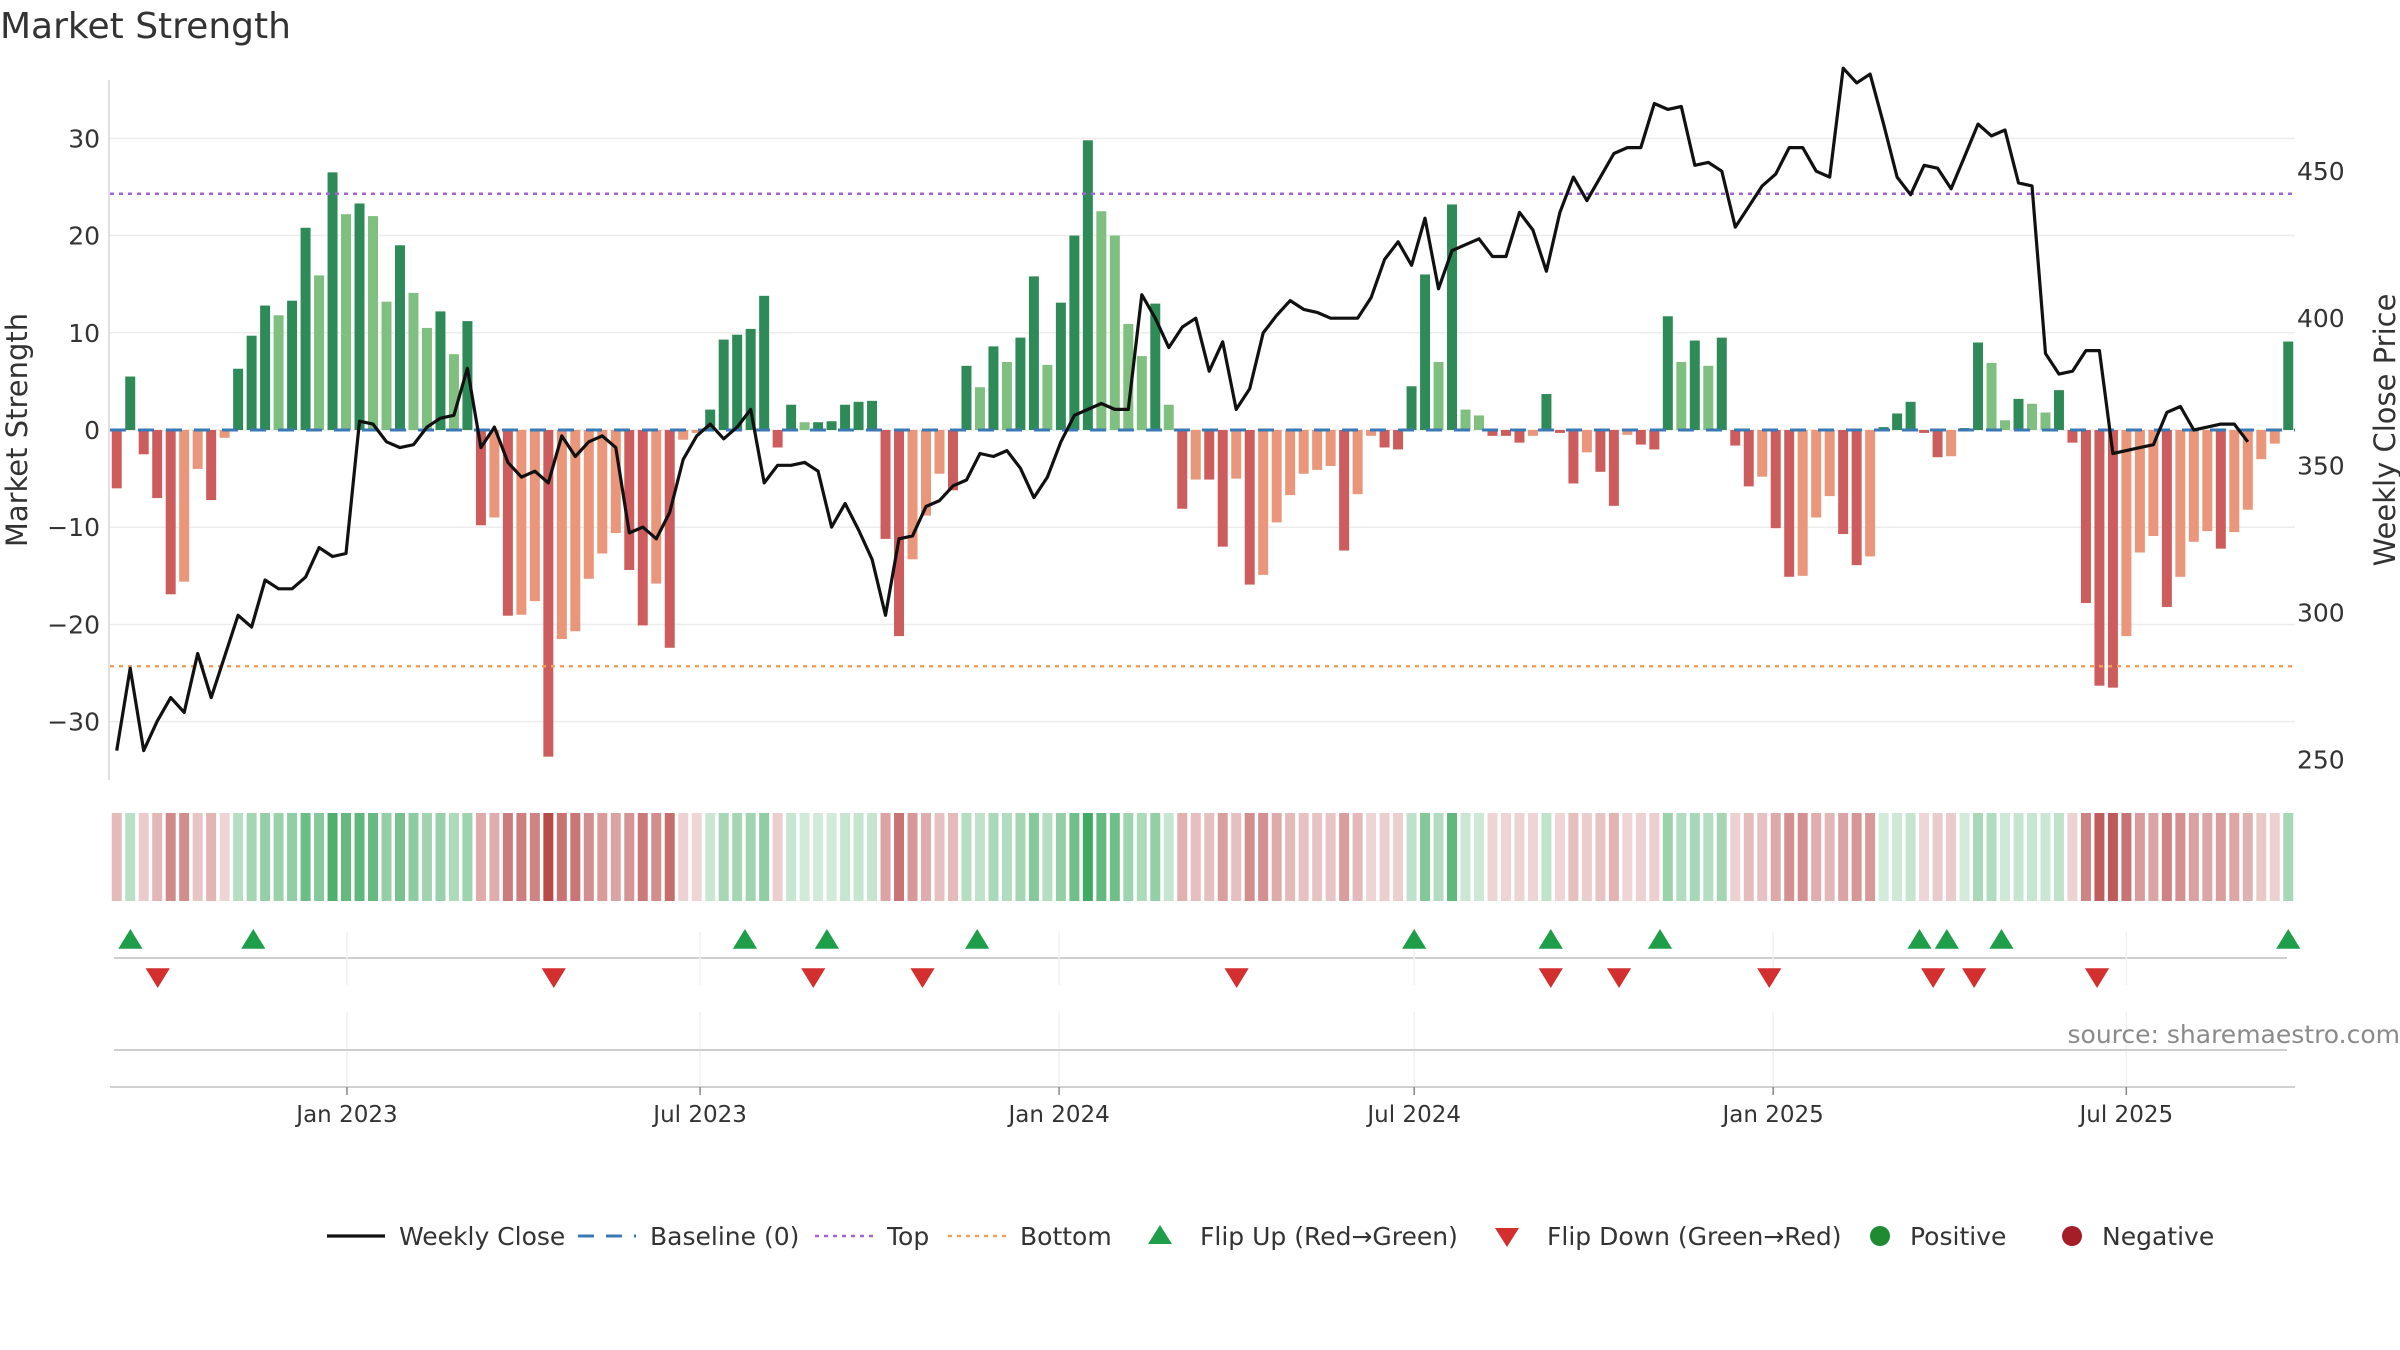 Image resolution: width=2400 pixels, height=1350 pixels. Describe the element at coordinates (84, 333) in the screenshot. I see `y-tick-label: 10` at that location.